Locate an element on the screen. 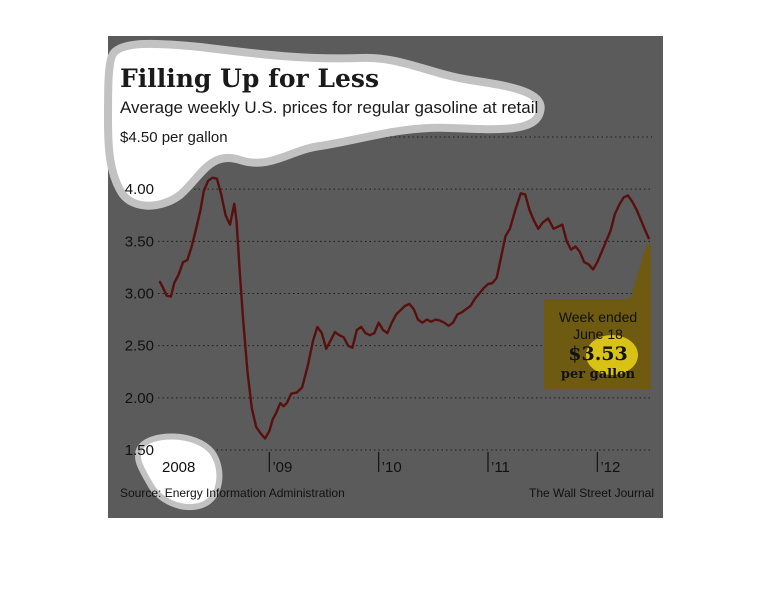 The width and height of the screenshot is (770, 612). x-tick-label: ’09 is located at coordinates (282, 467).